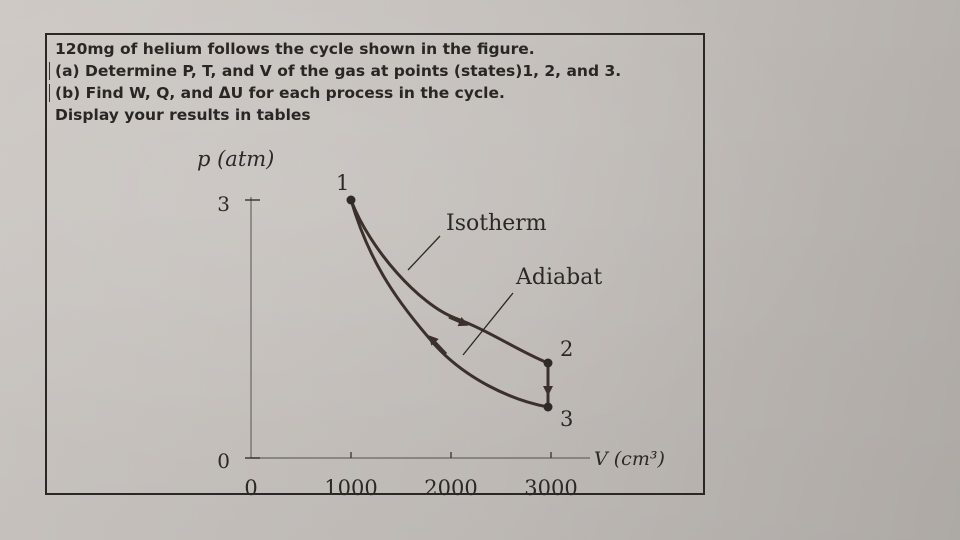 This screenshot has height=540, width=960. I want to click on x-tick-label-2000: 2000, so click(450, 488).